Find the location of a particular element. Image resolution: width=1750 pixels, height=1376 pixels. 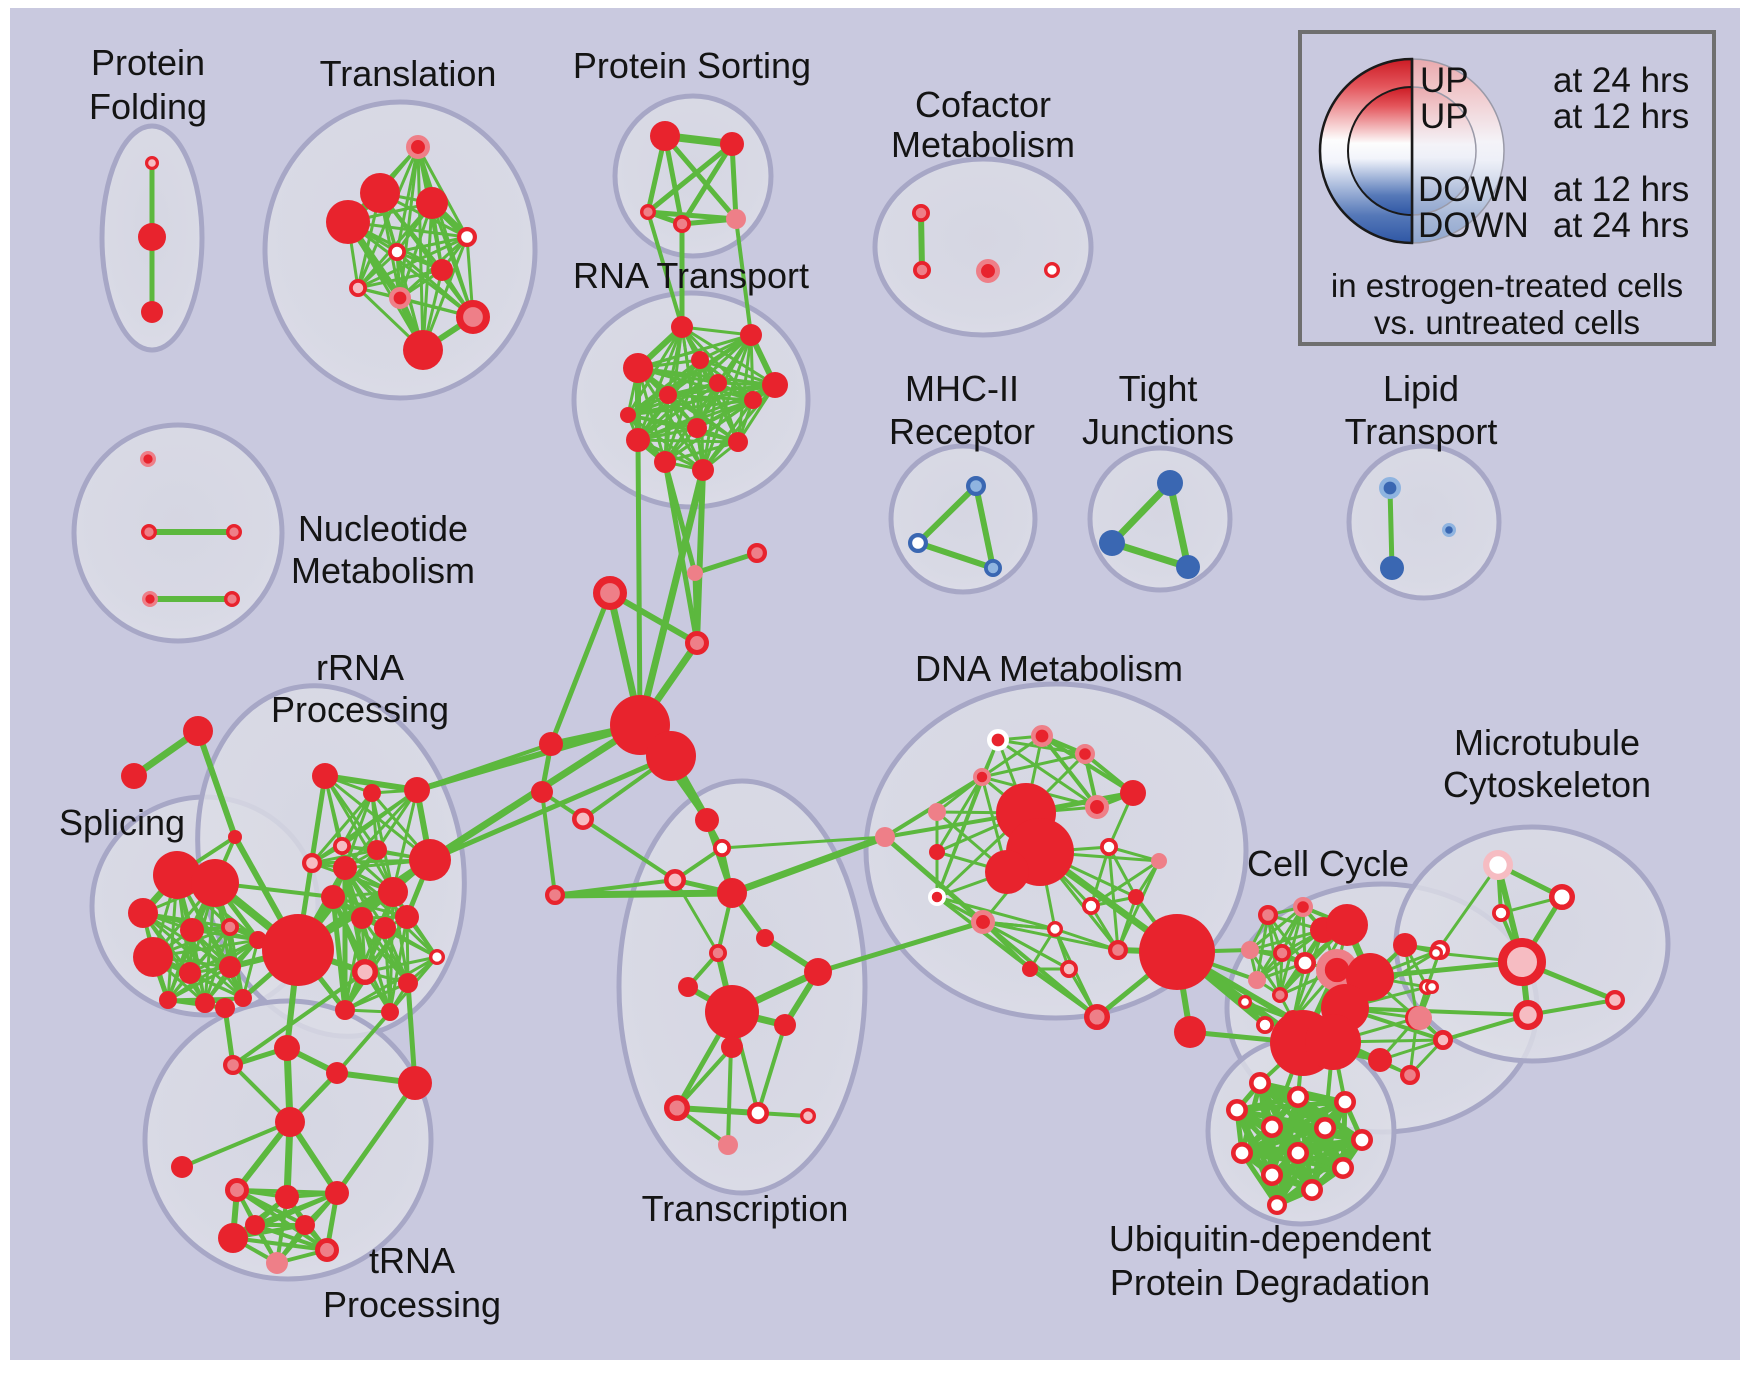

gene-node-lipid-transport is located at coordinates (1448, 529).